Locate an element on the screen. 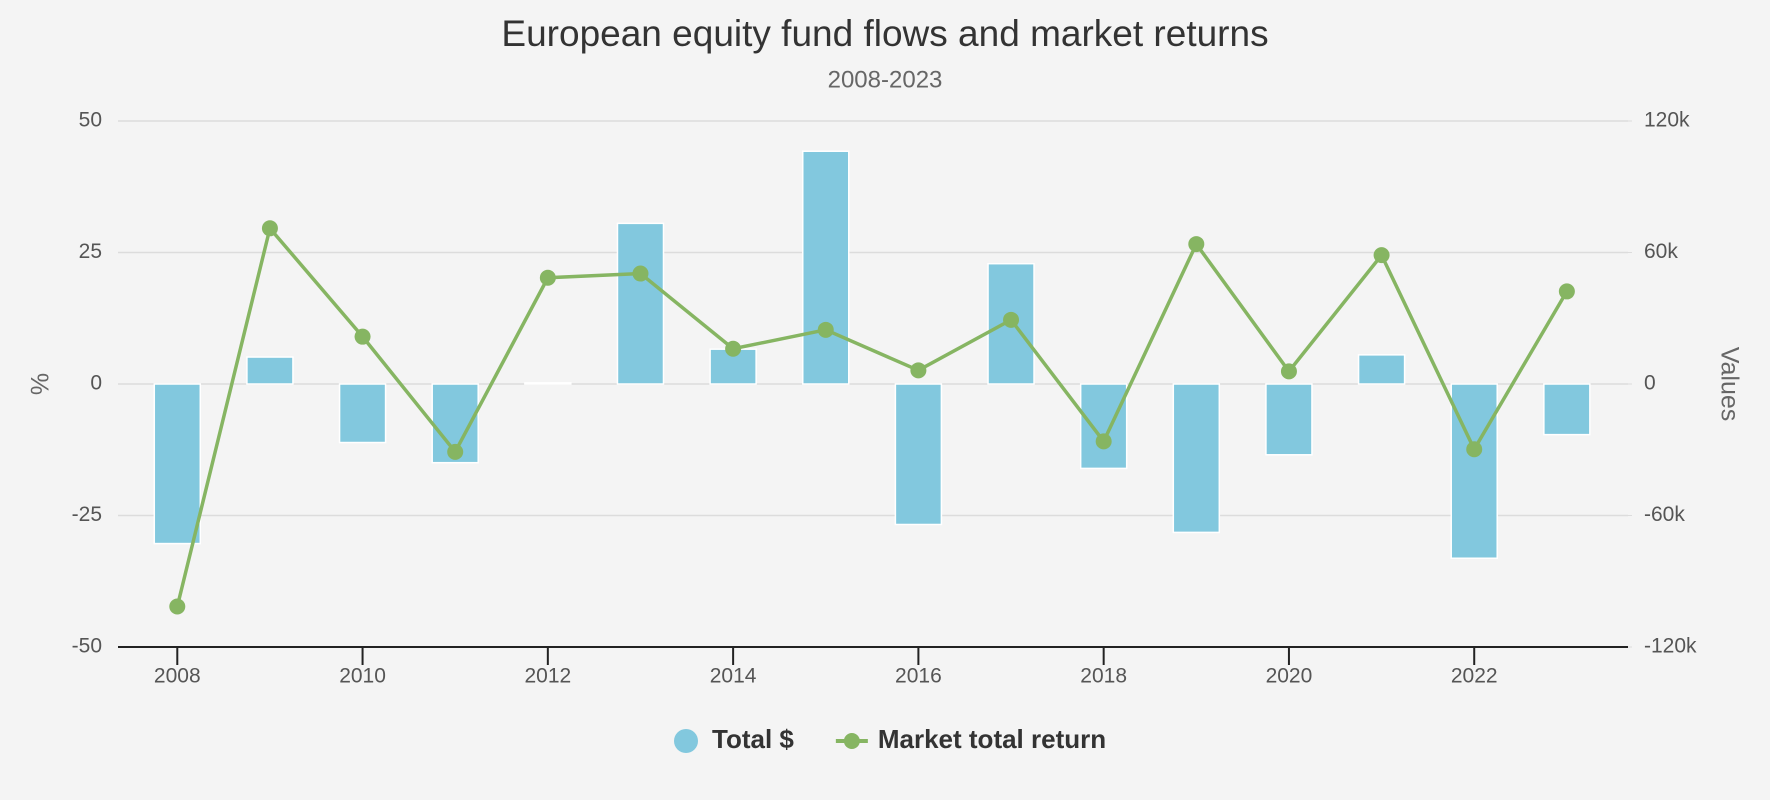 The image size is (1770, 800). y-axis-title: % is located at coordinates (41, 384).